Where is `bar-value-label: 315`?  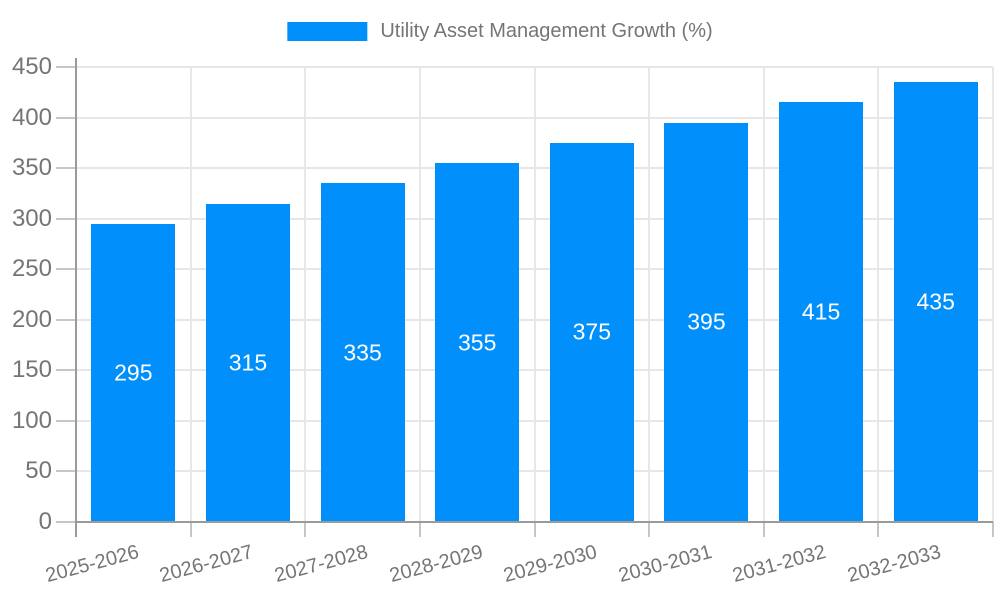 bar-value-label: 315 is located at coordinates (248, 362).